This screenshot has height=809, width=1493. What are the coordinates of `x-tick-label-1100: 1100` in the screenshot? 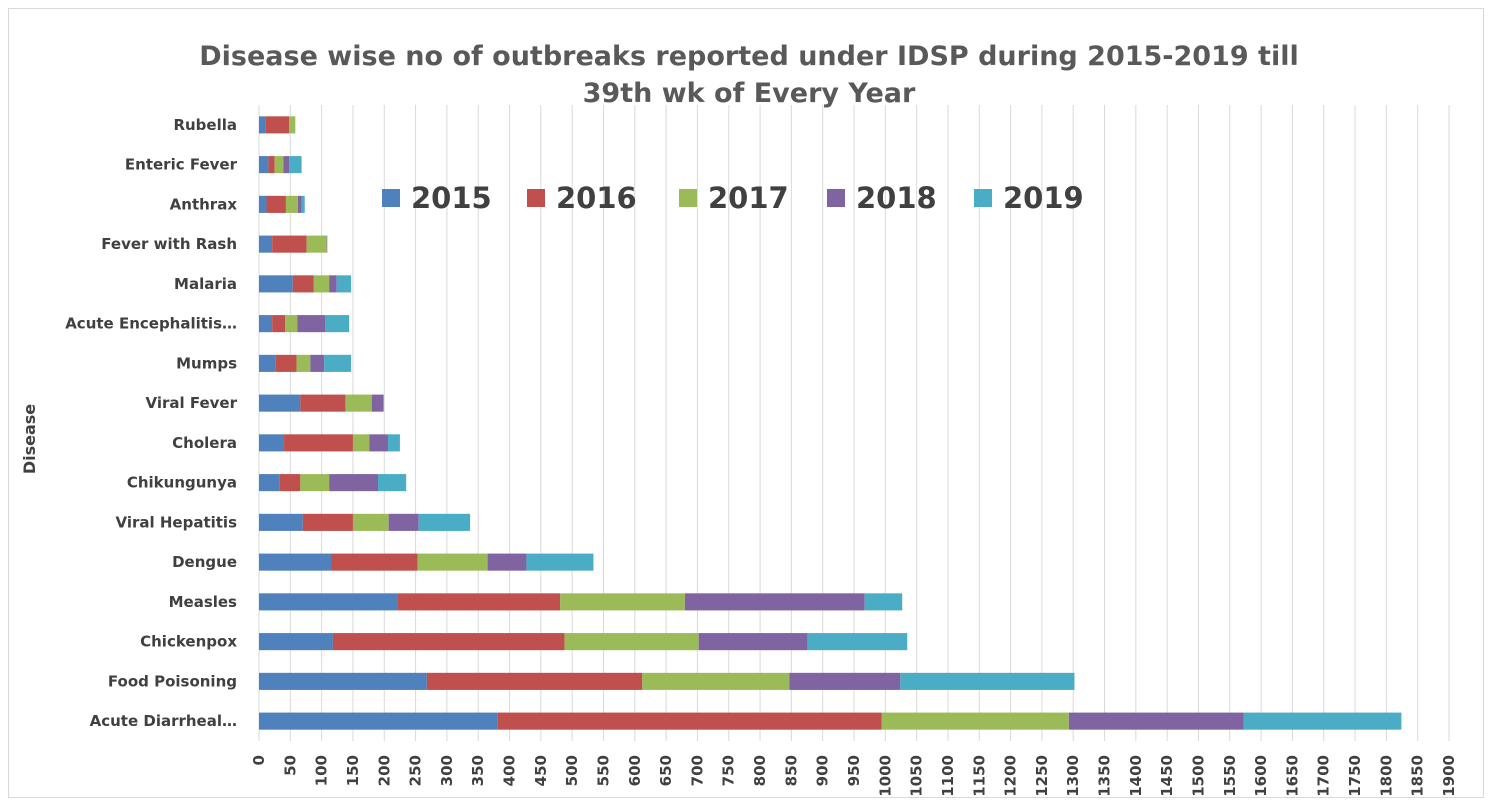 It's located at (948, 776).